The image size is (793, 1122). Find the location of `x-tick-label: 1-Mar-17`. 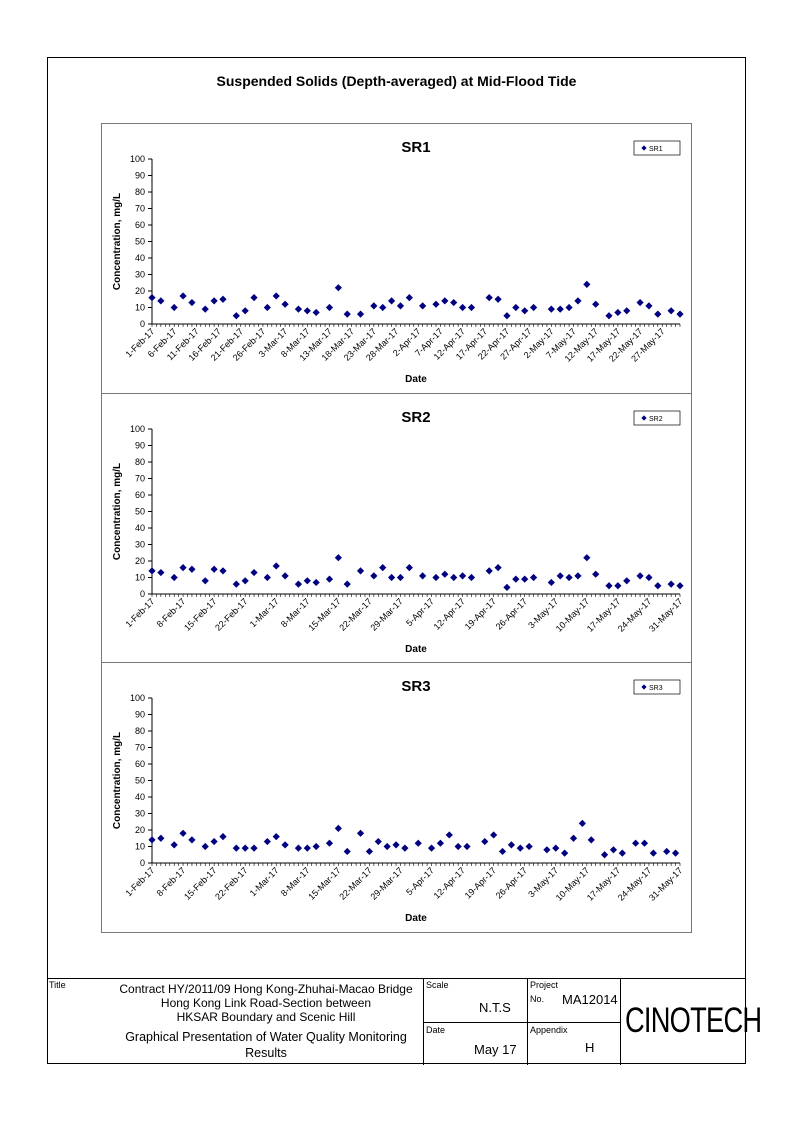

x-tick-label: 1-Mar-17 is located at coordinates (264, 612).